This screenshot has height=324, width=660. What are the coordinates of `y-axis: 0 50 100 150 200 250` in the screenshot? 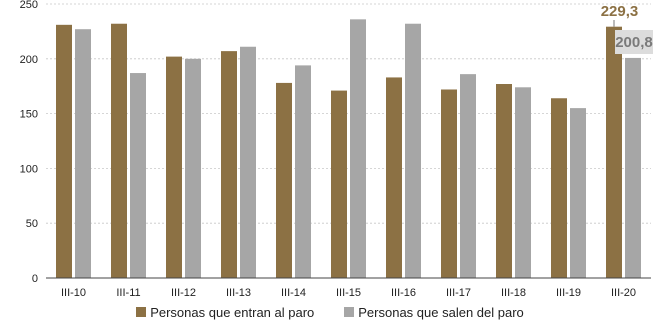 It's located at (29, 142).